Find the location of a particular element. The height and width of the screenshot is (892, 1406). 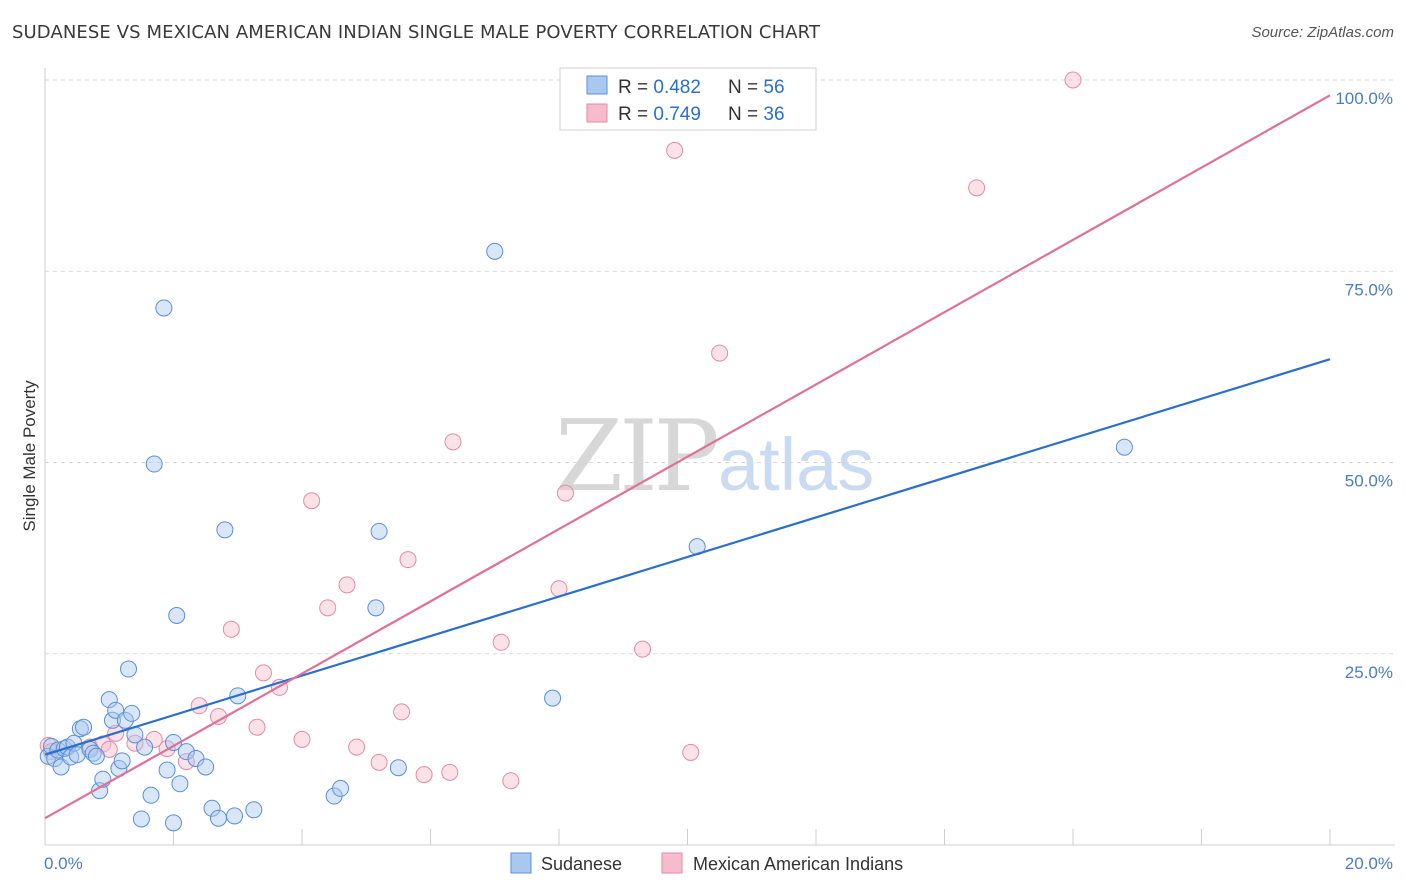

x-tick-label-max: 20.0% is located at coordinates (1369, 863).